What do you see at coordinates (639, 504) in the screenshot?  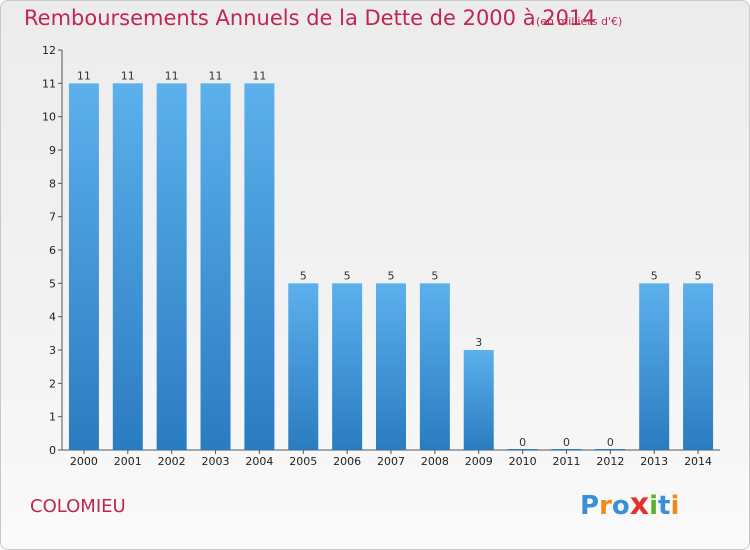 I see `logo-letter: x` at bounding box center [639, 504].